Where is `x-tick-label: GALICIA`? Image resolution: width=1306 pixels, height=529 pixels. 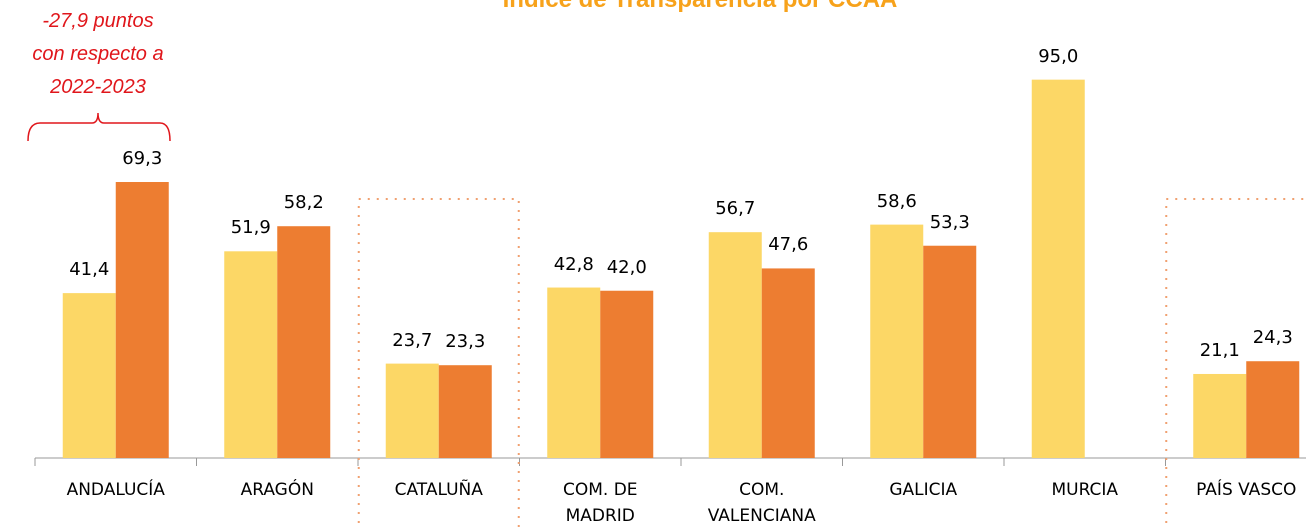
x-tick-label: GALICIA is located at coordinates (923, 490).